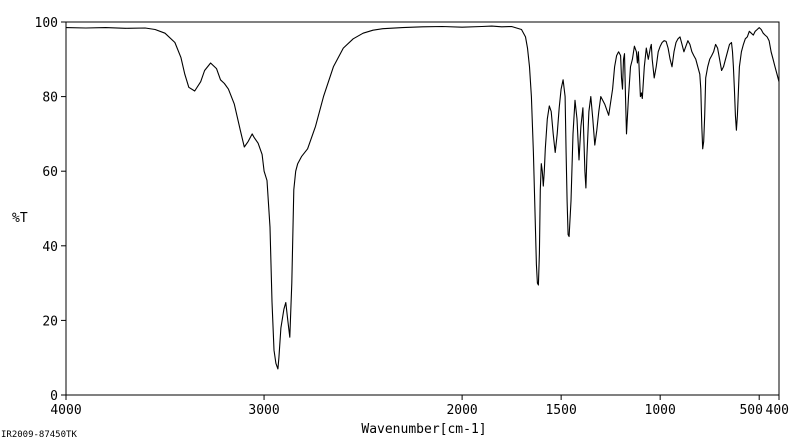  Describe the element at coordinates (750, 410) in the screenshot. I see `x-tick-label: 500` at that location.